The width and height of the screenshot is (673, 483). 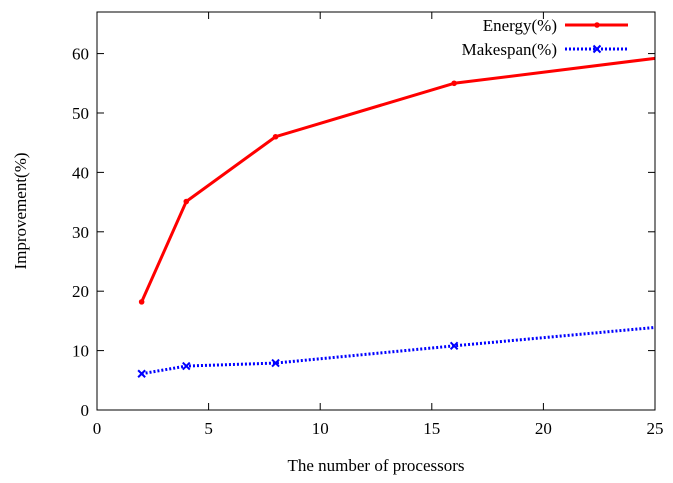 I want to click on y-tick-label: 60, so click(x=80, y=54).